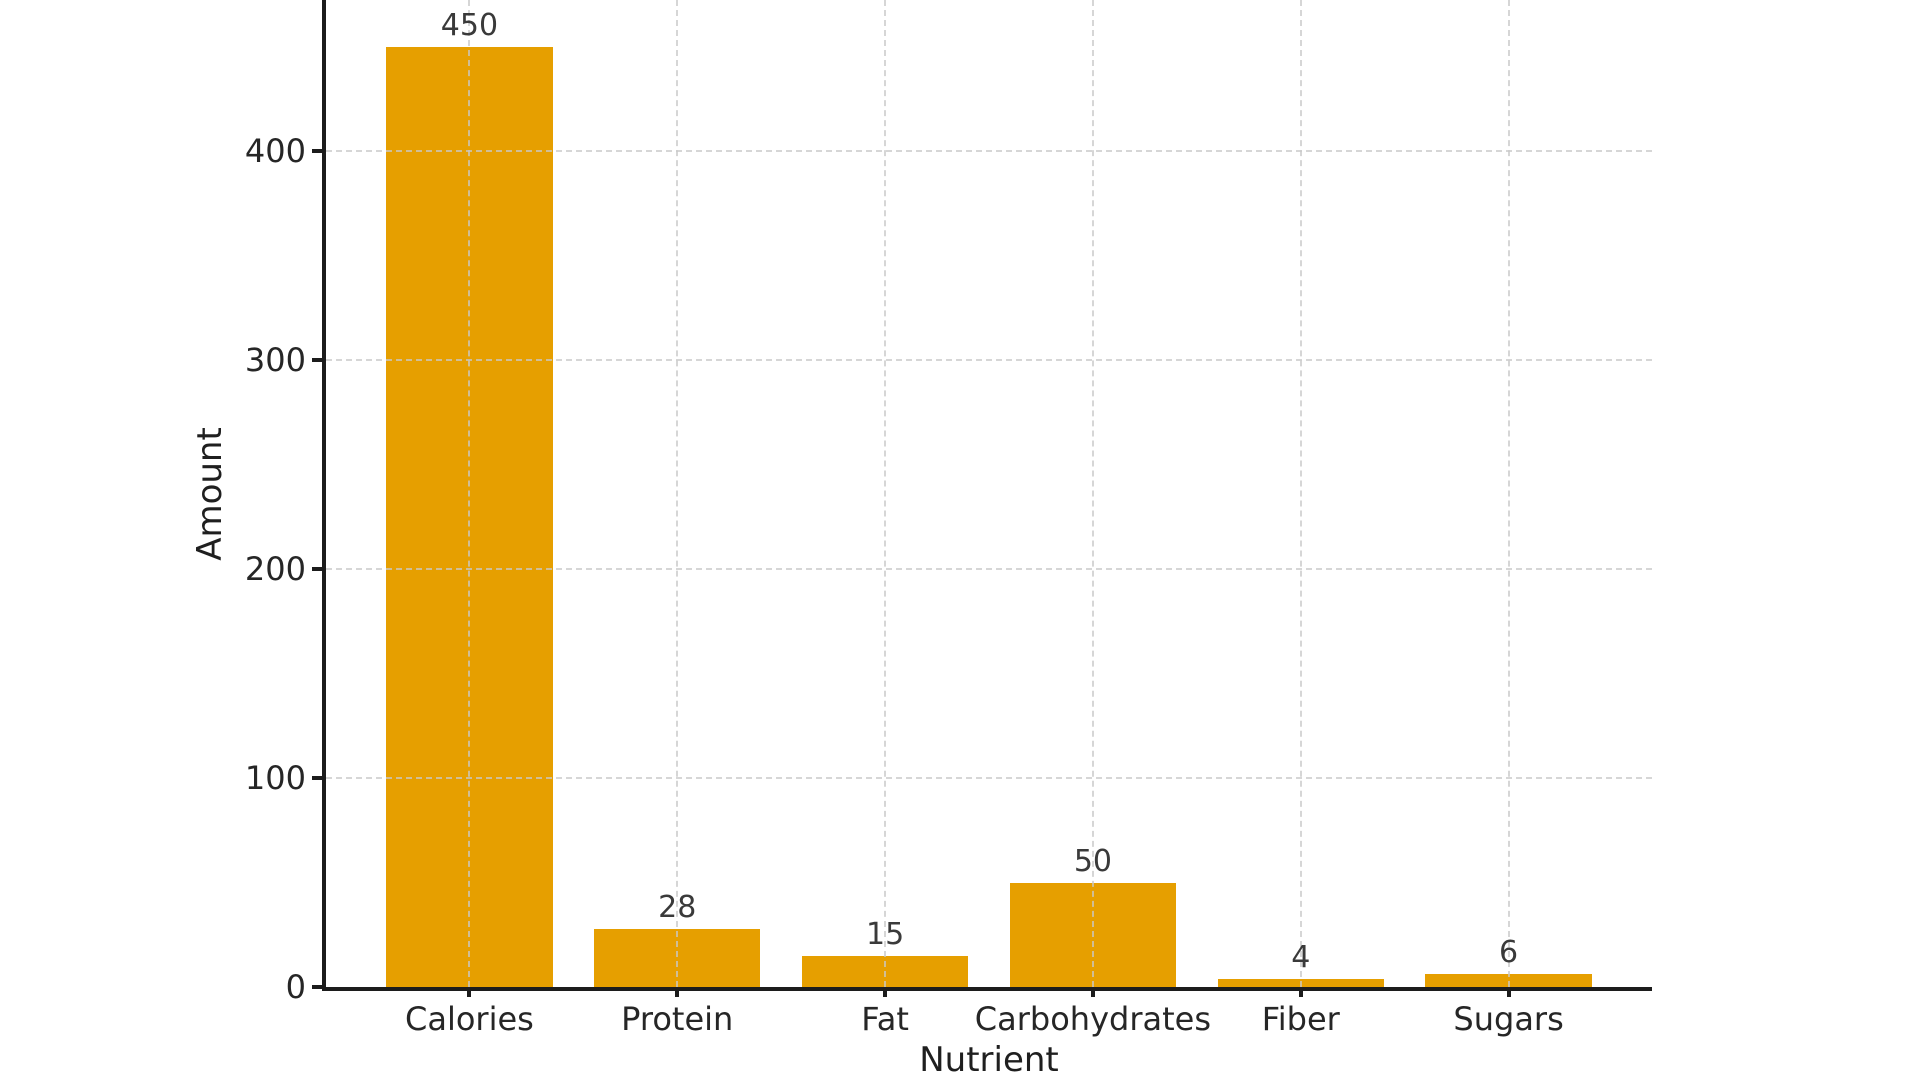 The image size is (1920, 1080). What do you see at coordinates (885, 493) in the screenshot?
I see `v-gridline-fat` at bounding box center [885, 493].